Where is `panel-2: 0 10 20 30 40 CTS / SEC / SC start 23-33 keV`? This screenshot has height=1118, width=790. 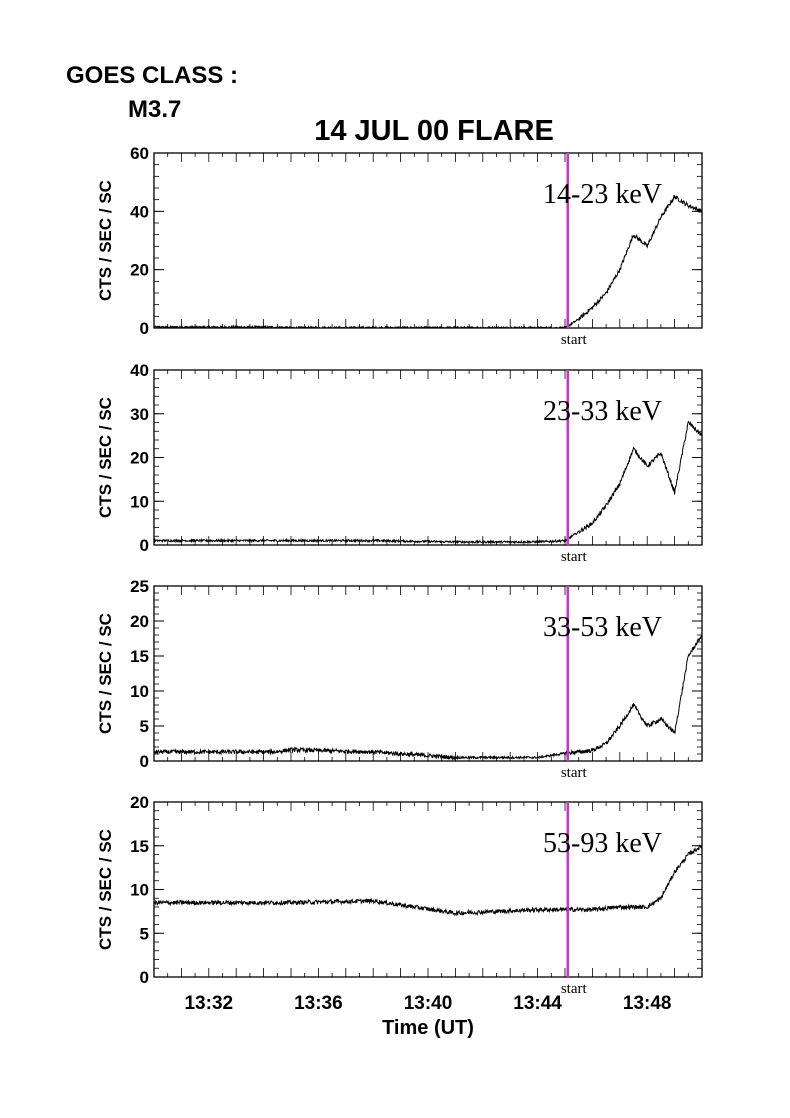 panel-2: 0 10 20 30 40 CTS / SEC / SC start 23-33 keV is located at coordinates (399, 463).